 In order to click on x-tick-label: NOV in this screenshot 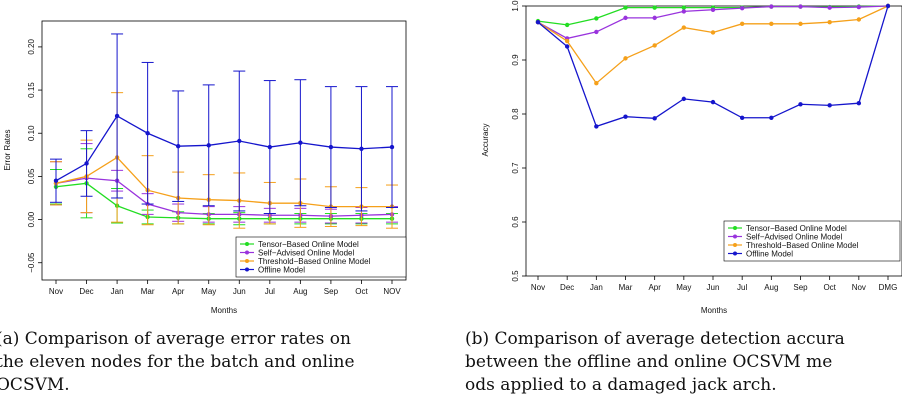, I will do `click(392, 291)`.